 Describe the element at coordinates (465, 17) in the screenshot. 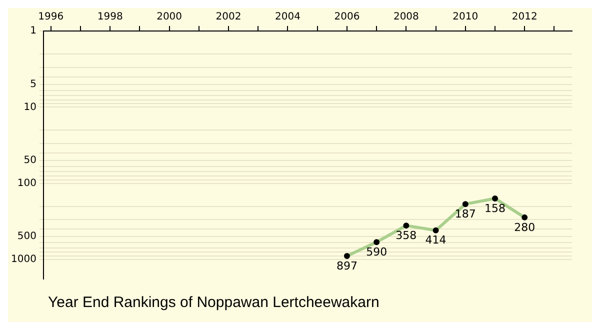

I see `x-tick-label: 2010` at that location.